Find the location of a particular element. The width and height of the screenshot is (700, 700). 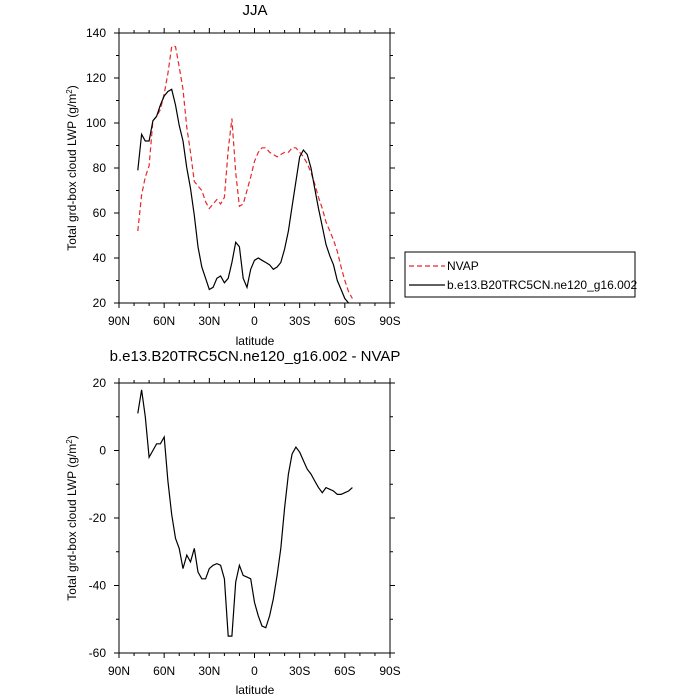

legend-label-model: b.e13.B20TRC5CN.ne120_g16.002 is located at coordinates (542, 285).